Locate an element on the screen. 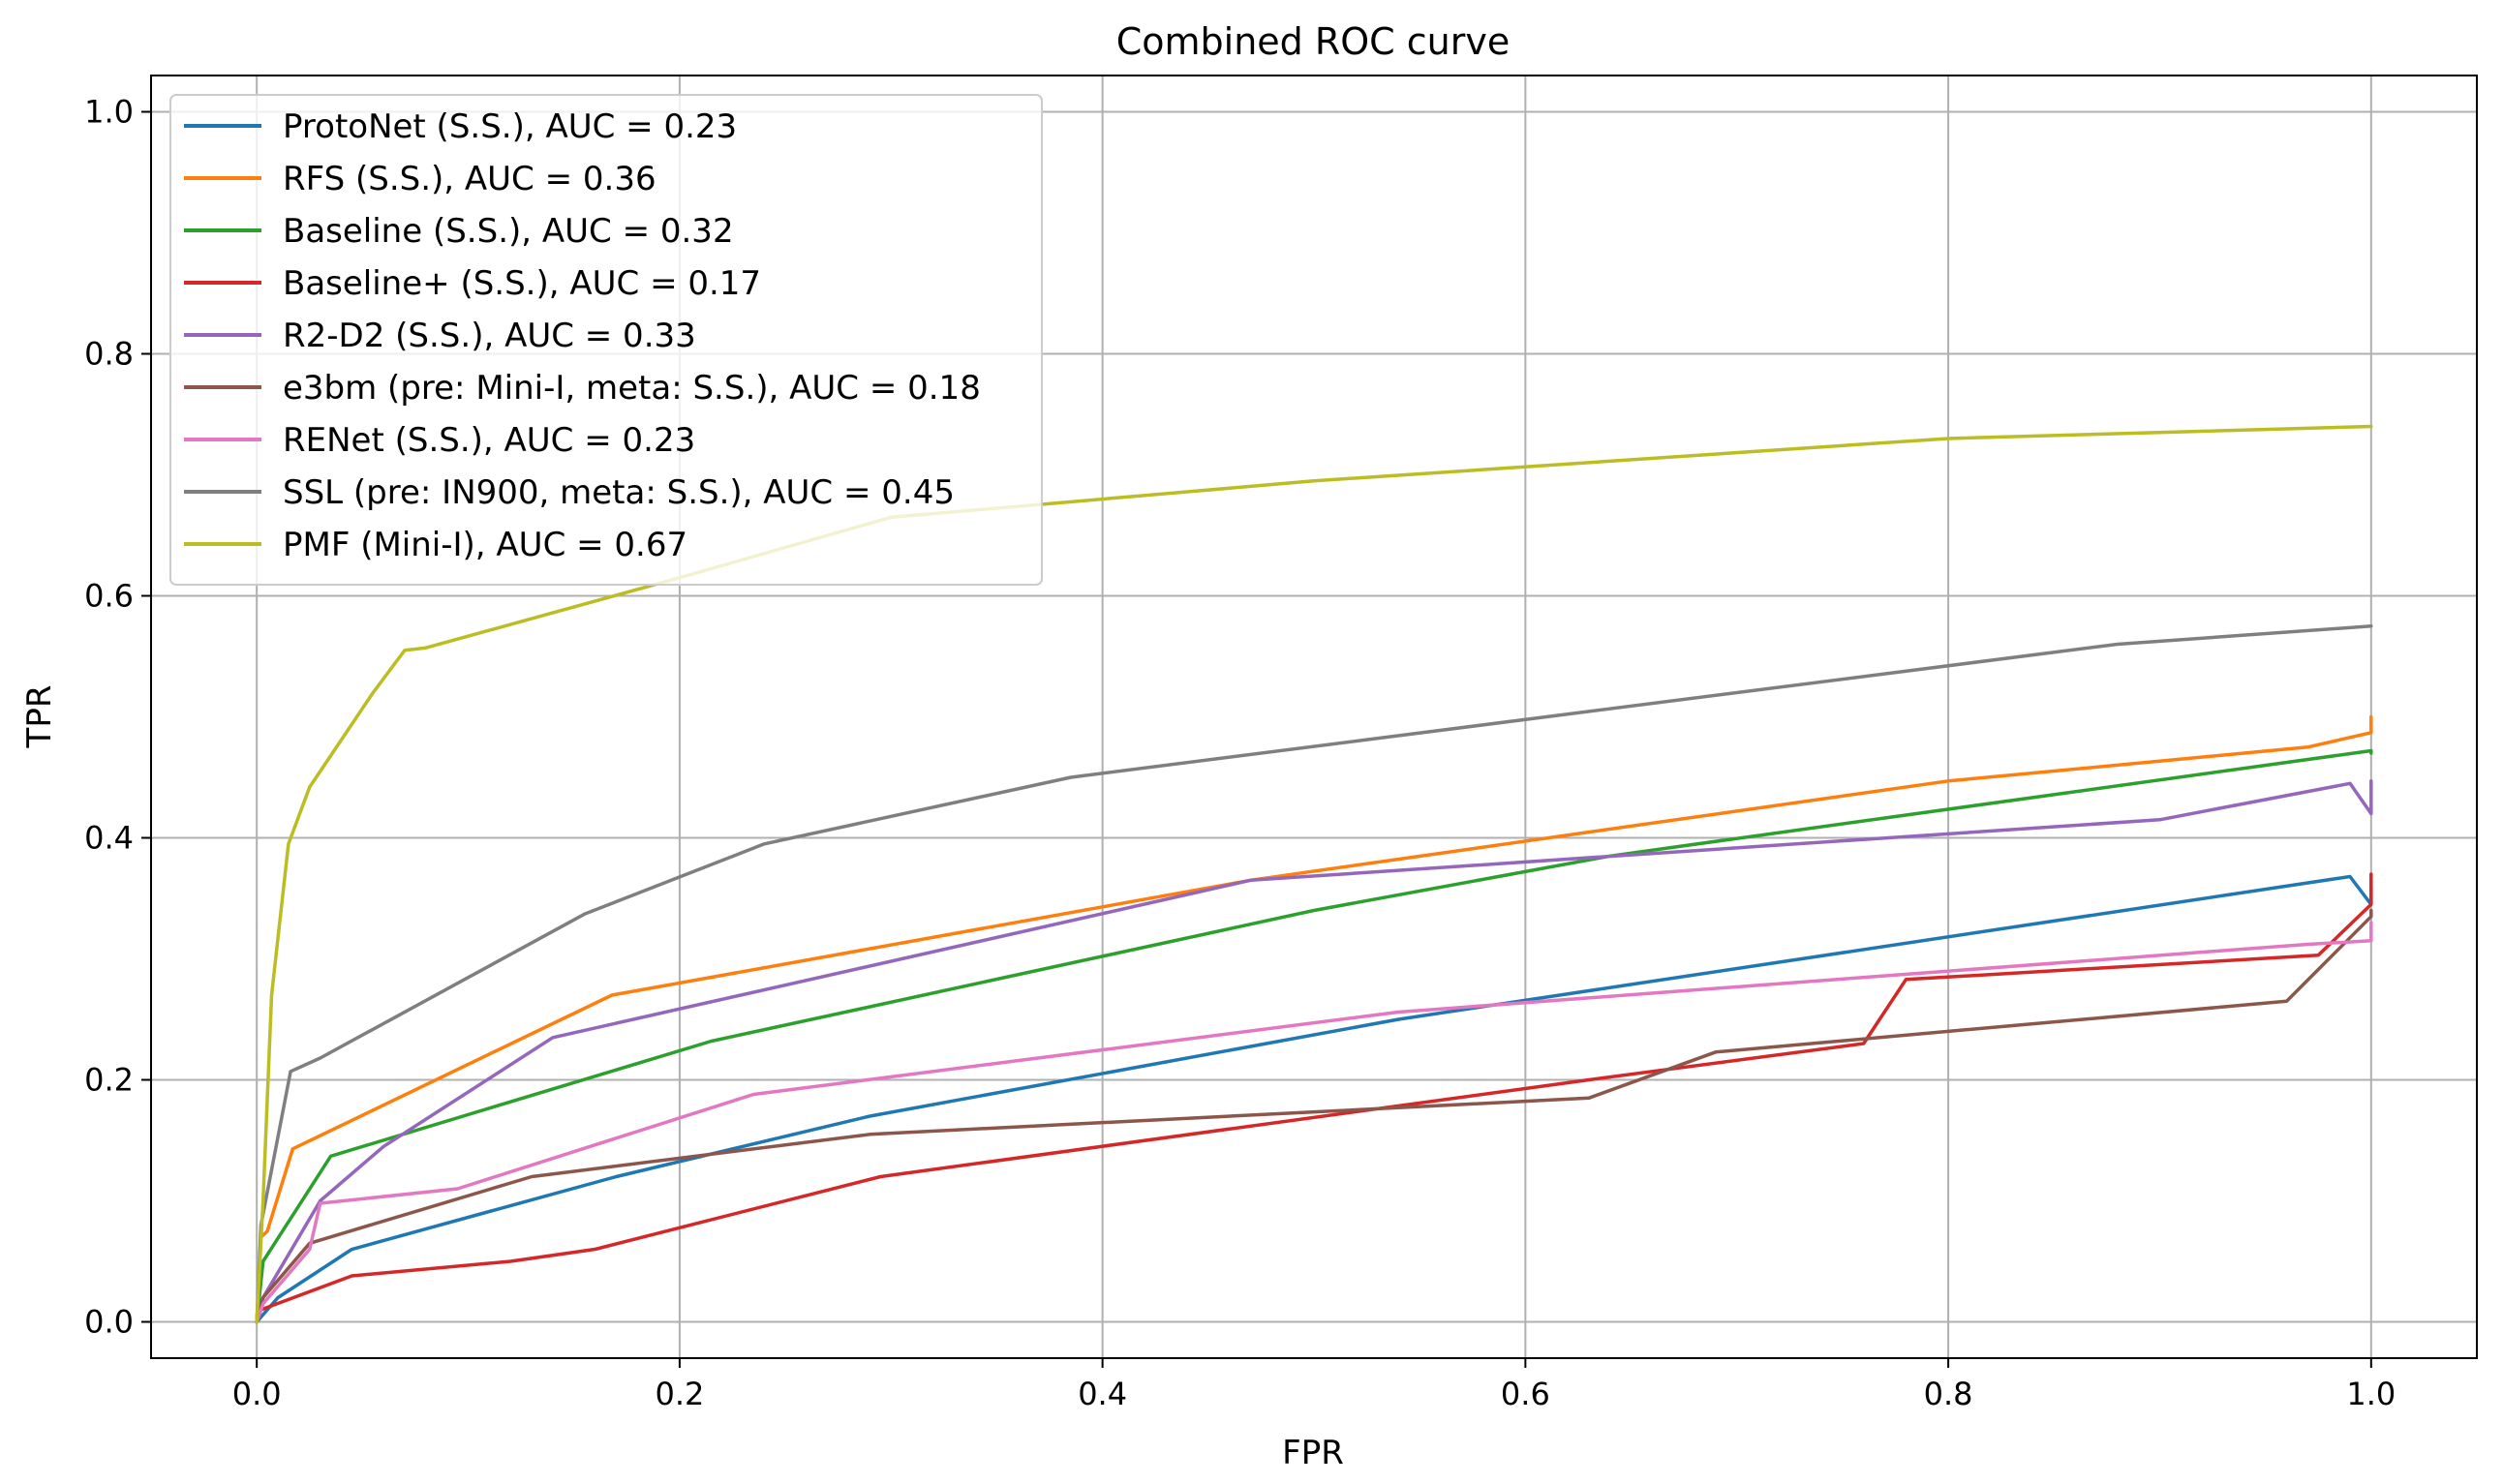 The height and width of the screenshot is (1484, 2503). legend-entry-label: RENet (S.S.), AUC = 0.23 is located at coordinates (489, 440).